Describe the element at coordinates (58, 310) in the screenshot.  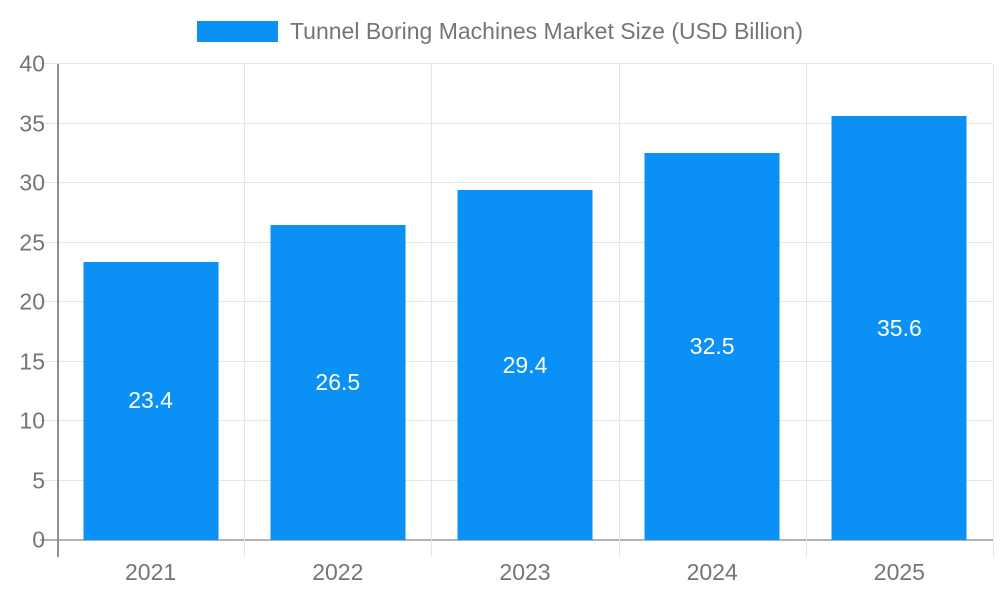
I see `y-axis-line` at that location.